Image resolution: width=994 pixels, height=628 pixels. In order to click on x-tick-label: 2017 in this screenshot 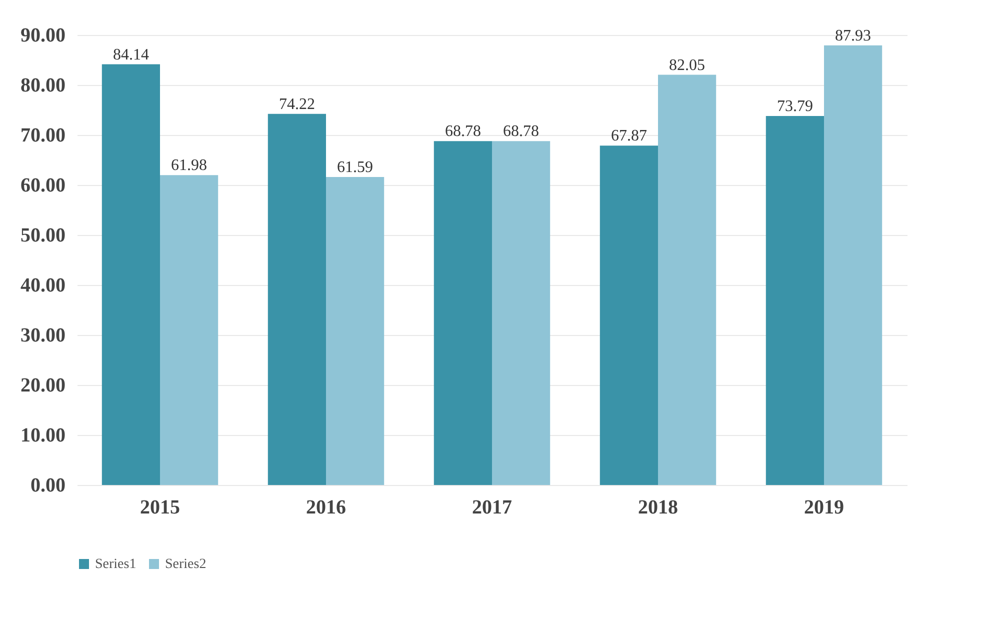, I will do `click(492, 507)`.